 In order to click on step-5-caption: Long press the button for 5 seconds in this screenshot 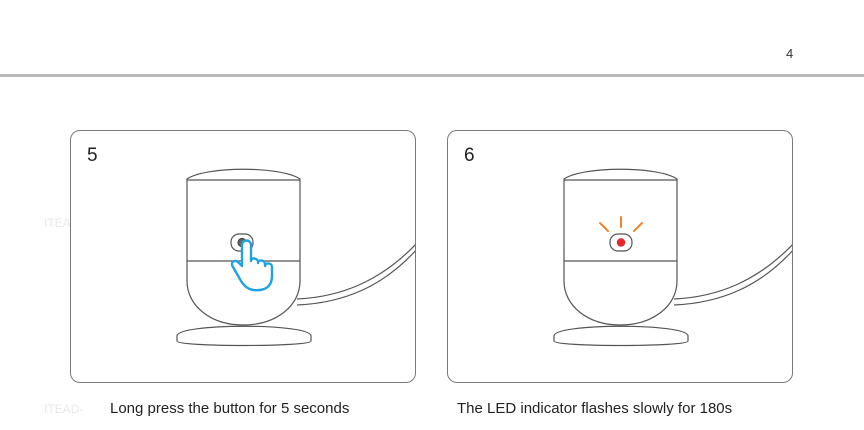, I will do `click(230, 408)`.